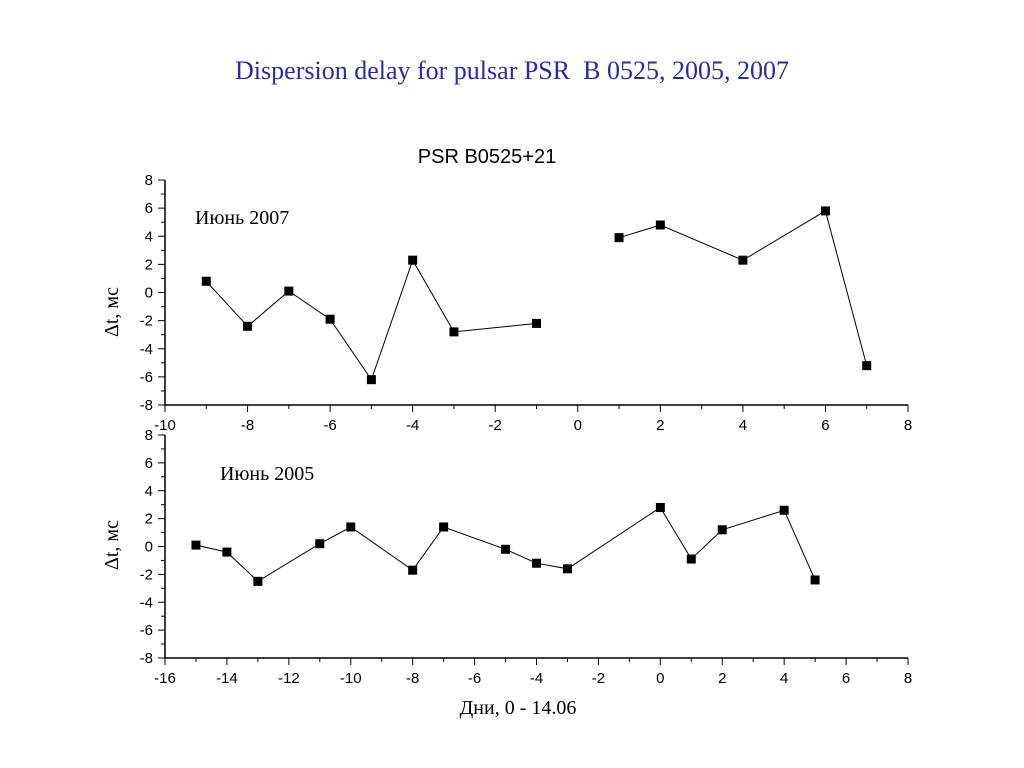 The image size is (1024, 768). I want to click on chart-annotation: Июнь 2007, so click(242, 218).